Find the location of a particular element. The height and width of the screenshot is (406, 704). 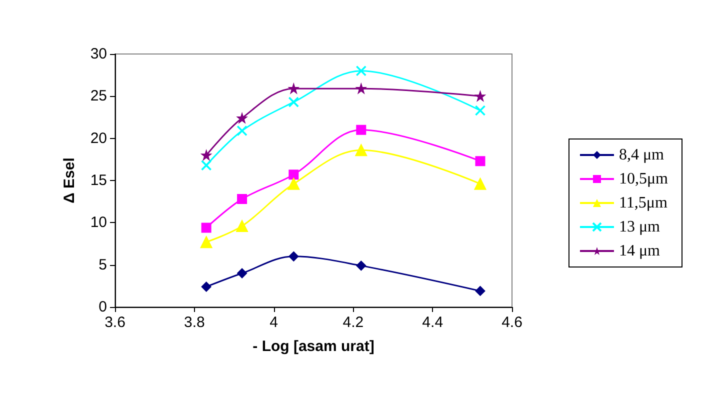

x-tick-label: 4 is located at coordinates (274, 322).